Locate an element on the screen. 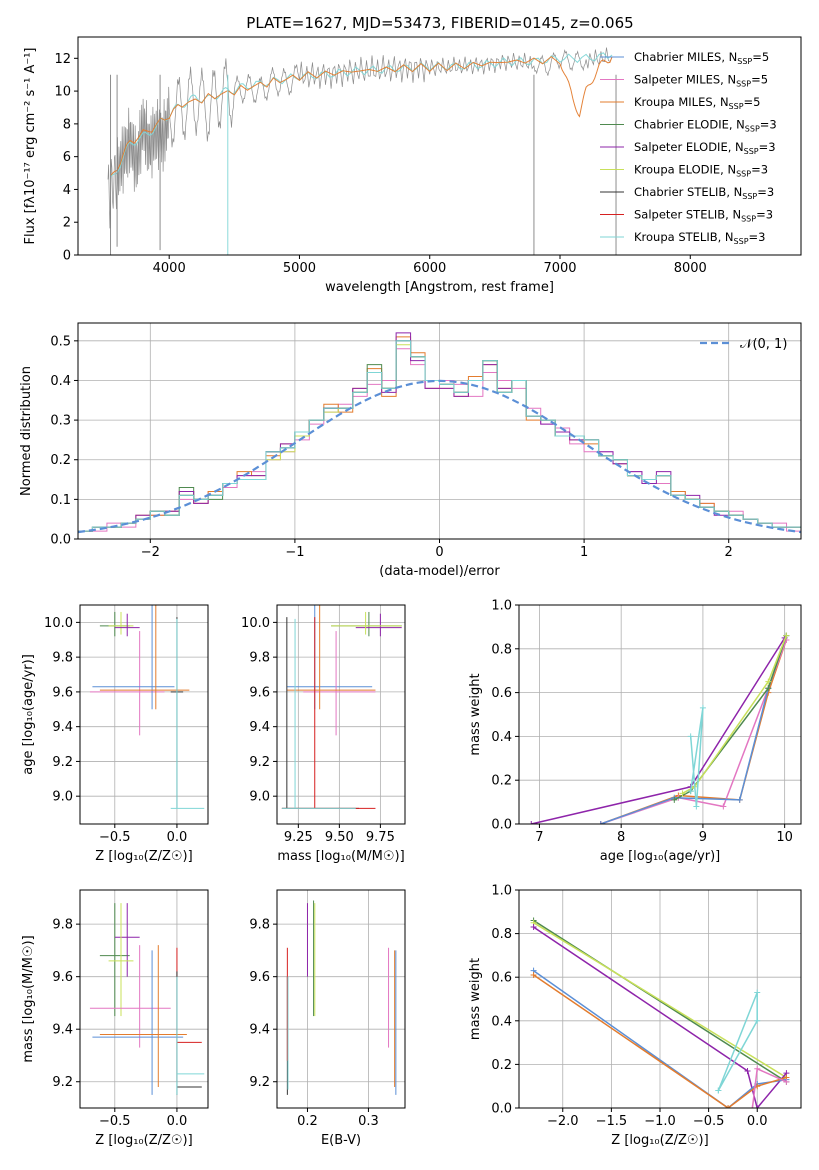  y-tick-label: 0.5 is located at coordinates (60, 341).